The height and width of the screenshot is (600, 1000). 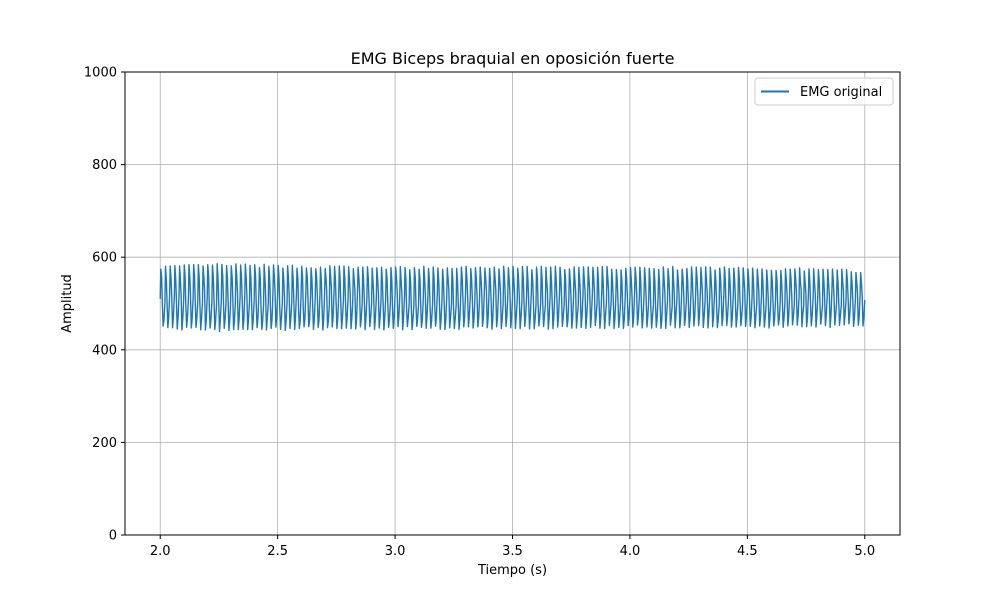 I want to click on y-tick-label: 0, so click(x=113, y=536).